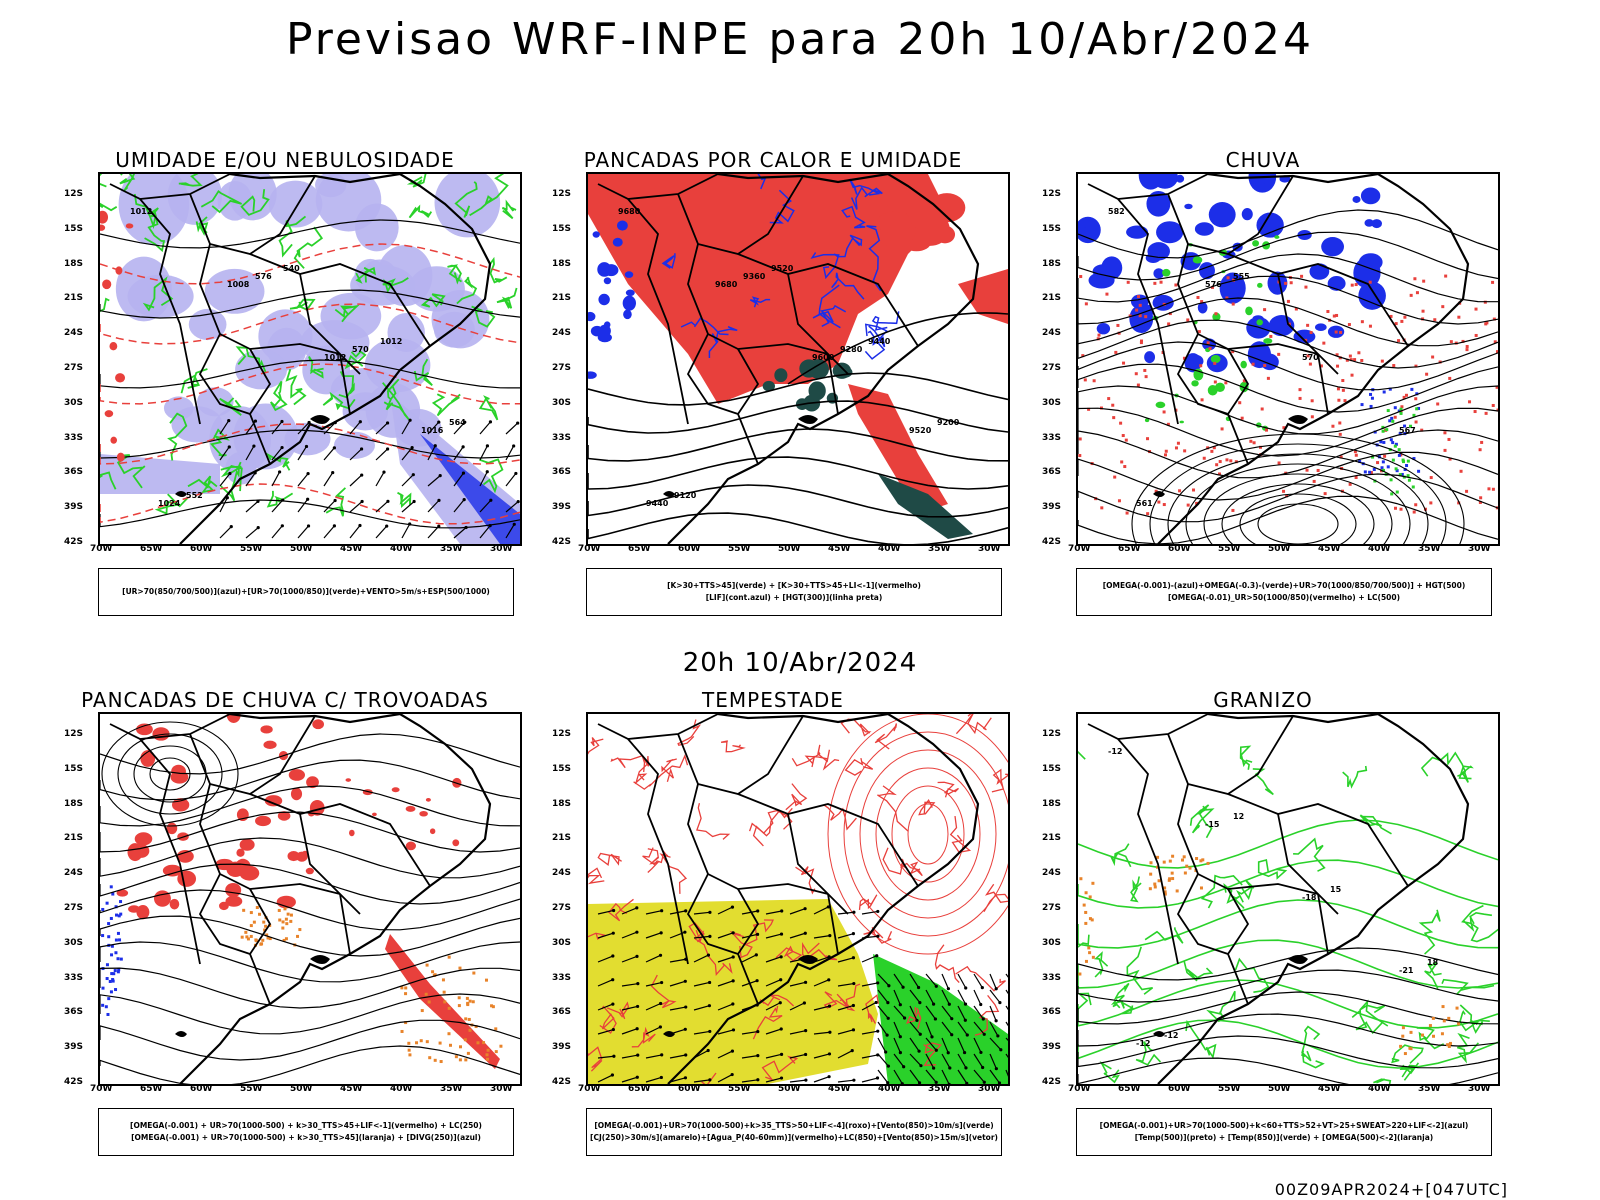 This screenshot has height=1200, width=1600. Describe the element at coordinates (754, 276) in the screenshot. I see `contour-label: 9360` at that location.